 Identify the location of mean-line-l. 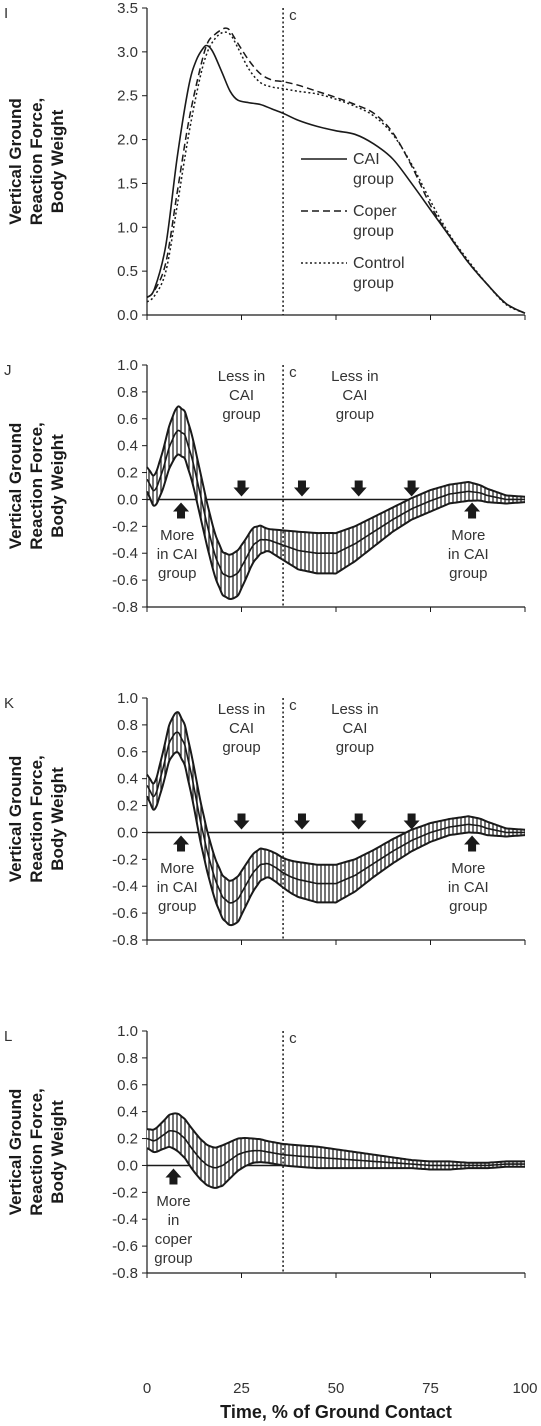
(335, 1149).